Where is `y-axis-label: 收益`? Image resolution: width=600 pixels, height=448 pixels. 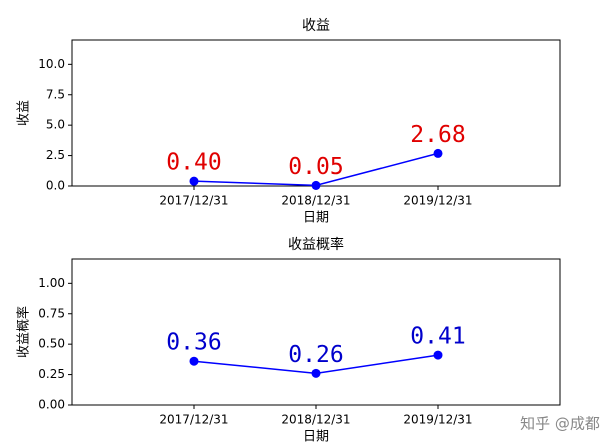 y-axis-label: 收益 is located at coordinates (24, 113).